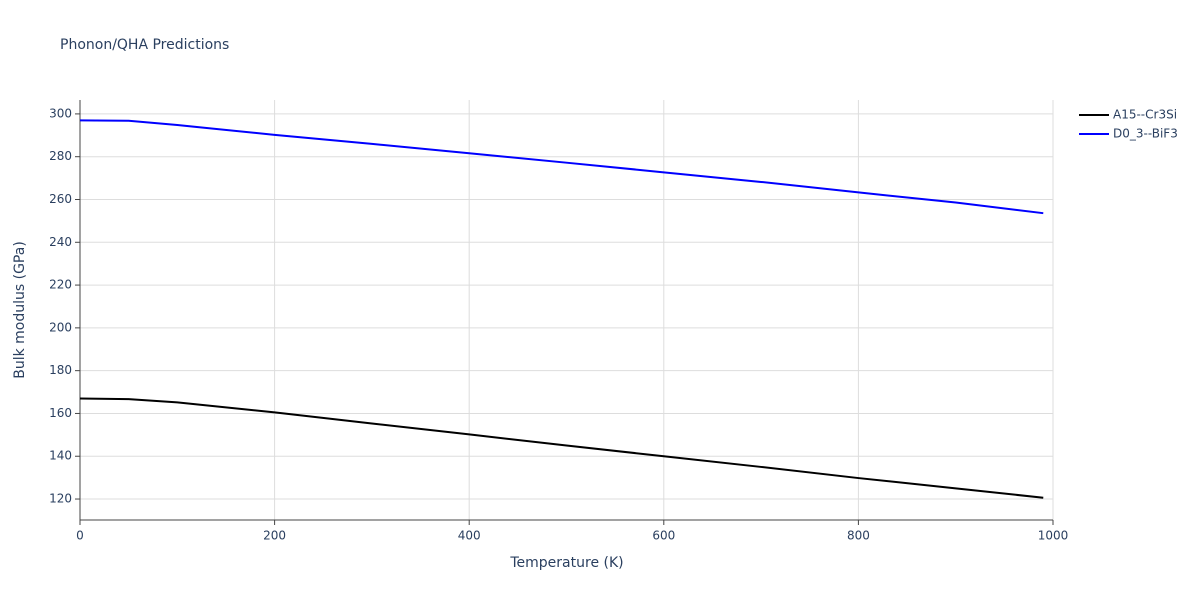  What do you see at coordinates (566, 563) in the screenshot?
I see `x-axis-title: Temperature (K)` at bounding box center [566, 563].